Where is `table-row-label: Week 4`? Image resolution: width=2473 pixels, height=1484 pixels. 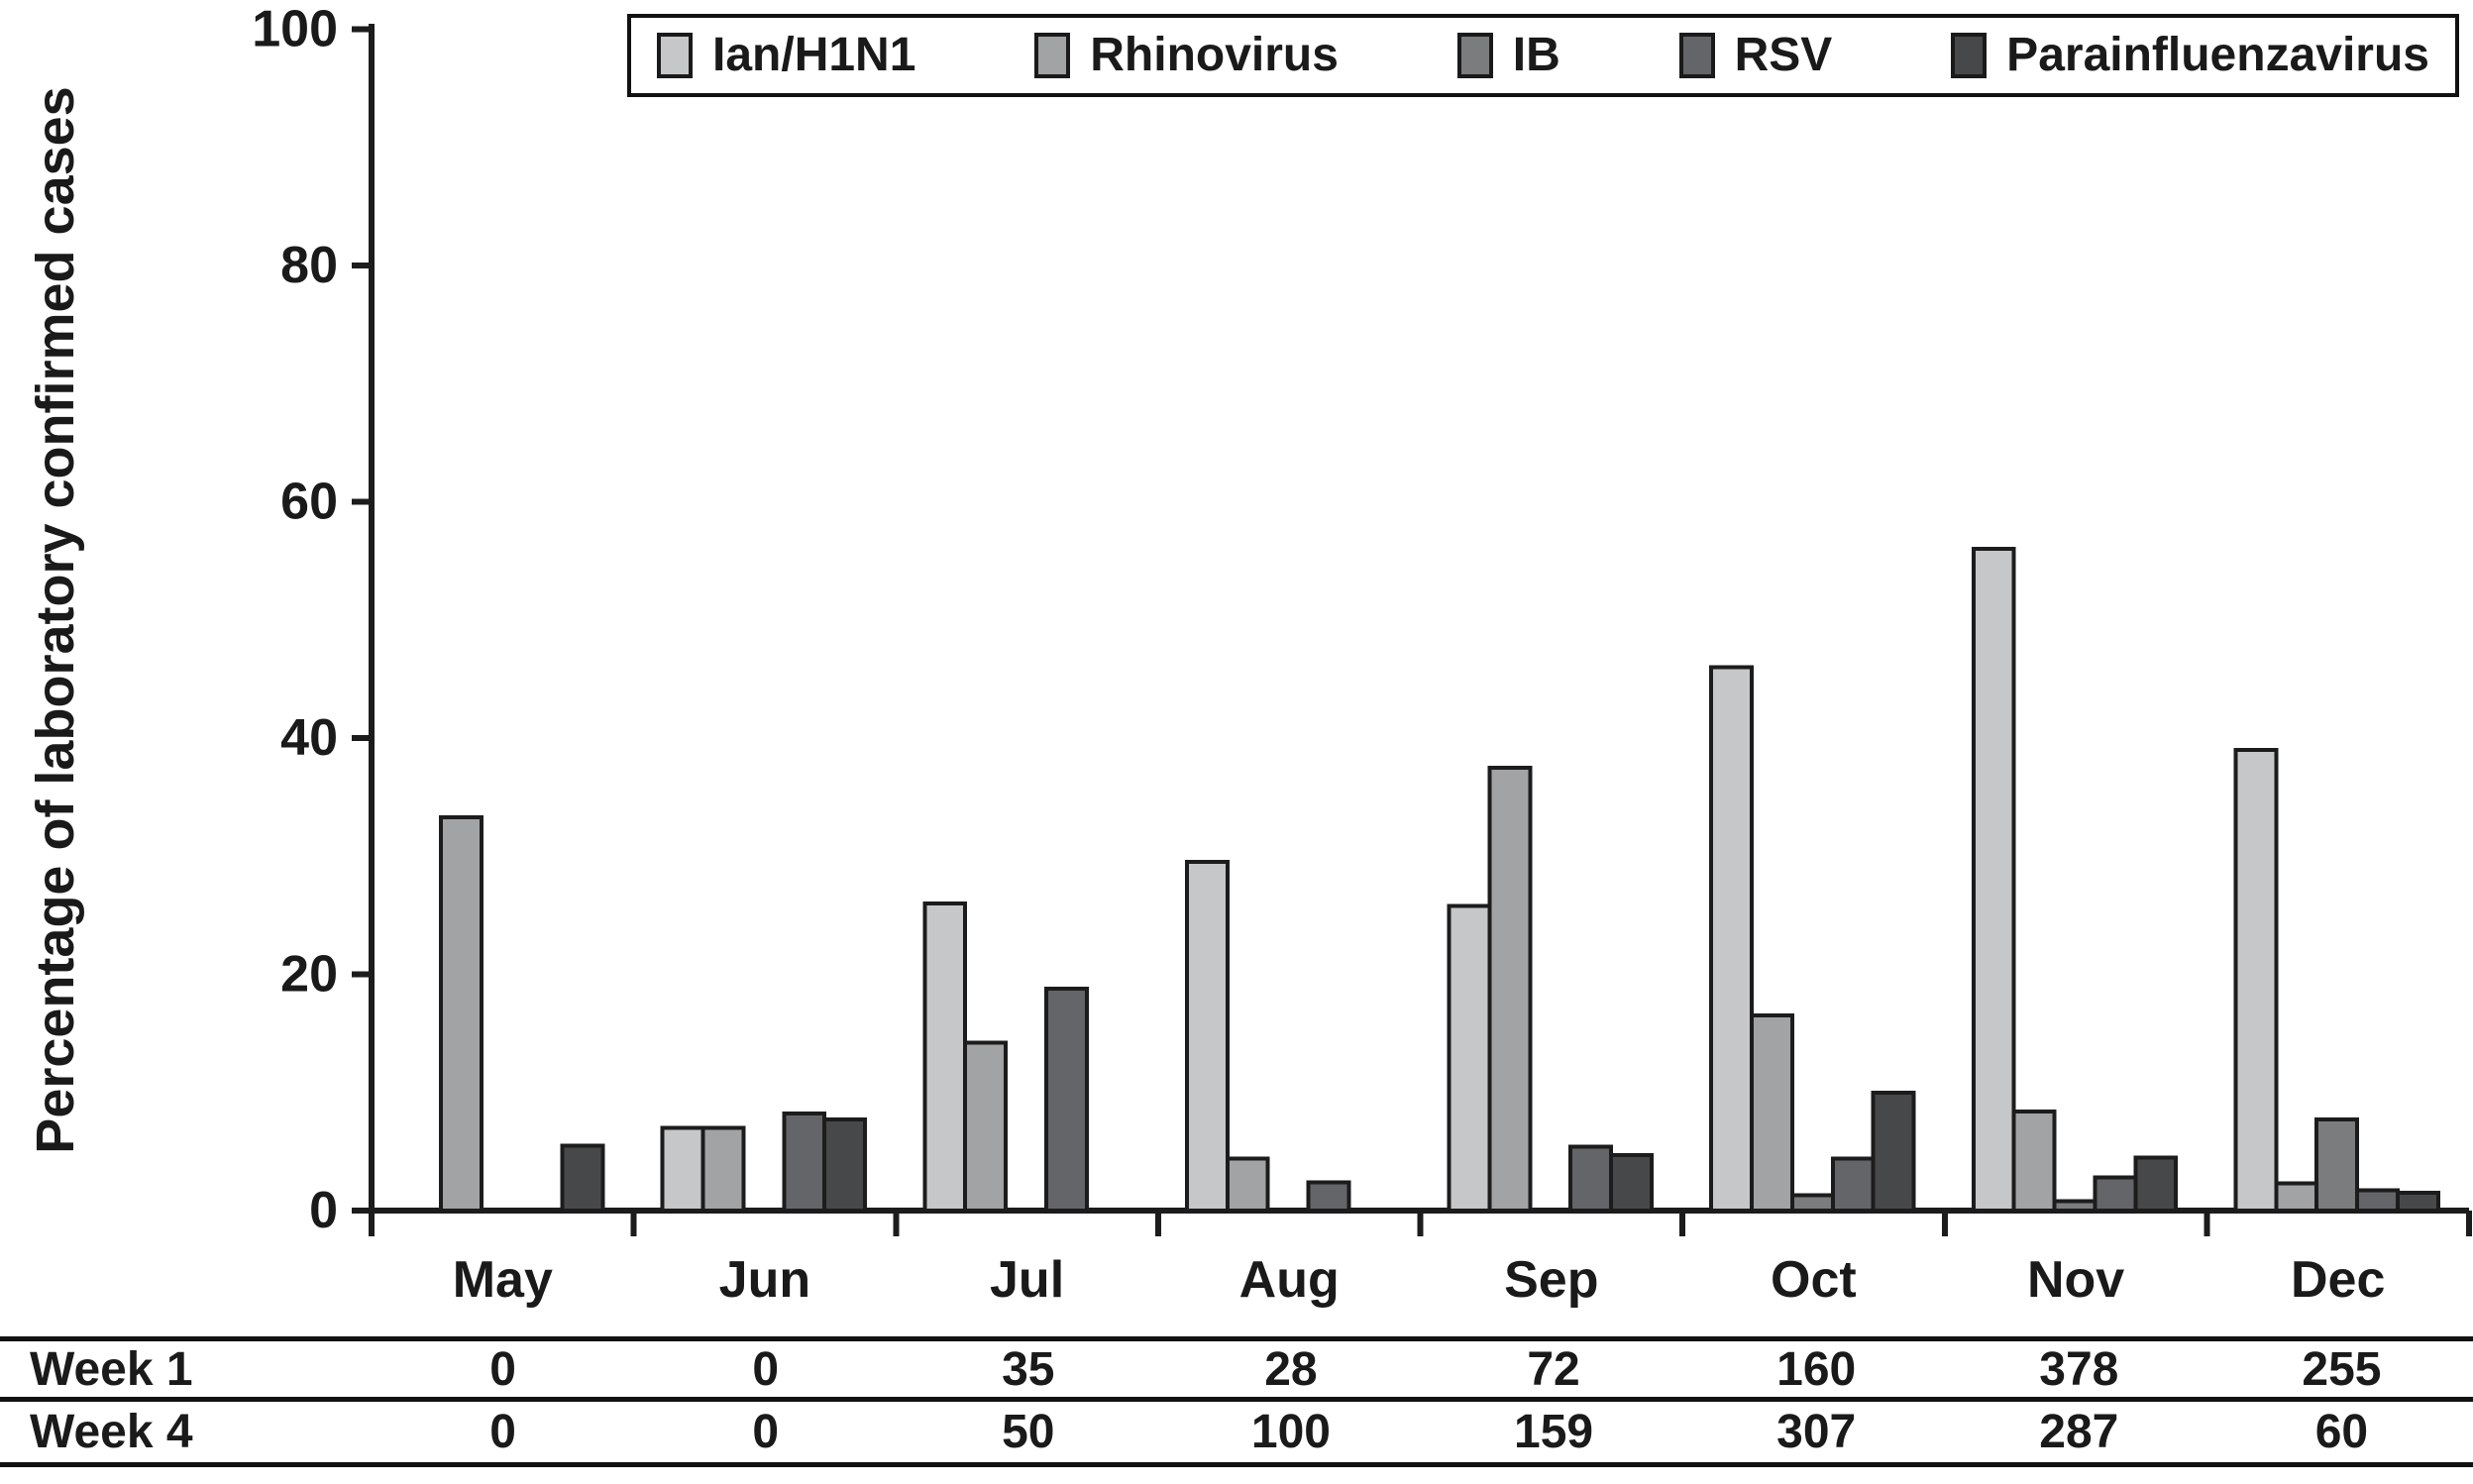 table-row-label: Week 4 is located at coordinates (112, 1432).